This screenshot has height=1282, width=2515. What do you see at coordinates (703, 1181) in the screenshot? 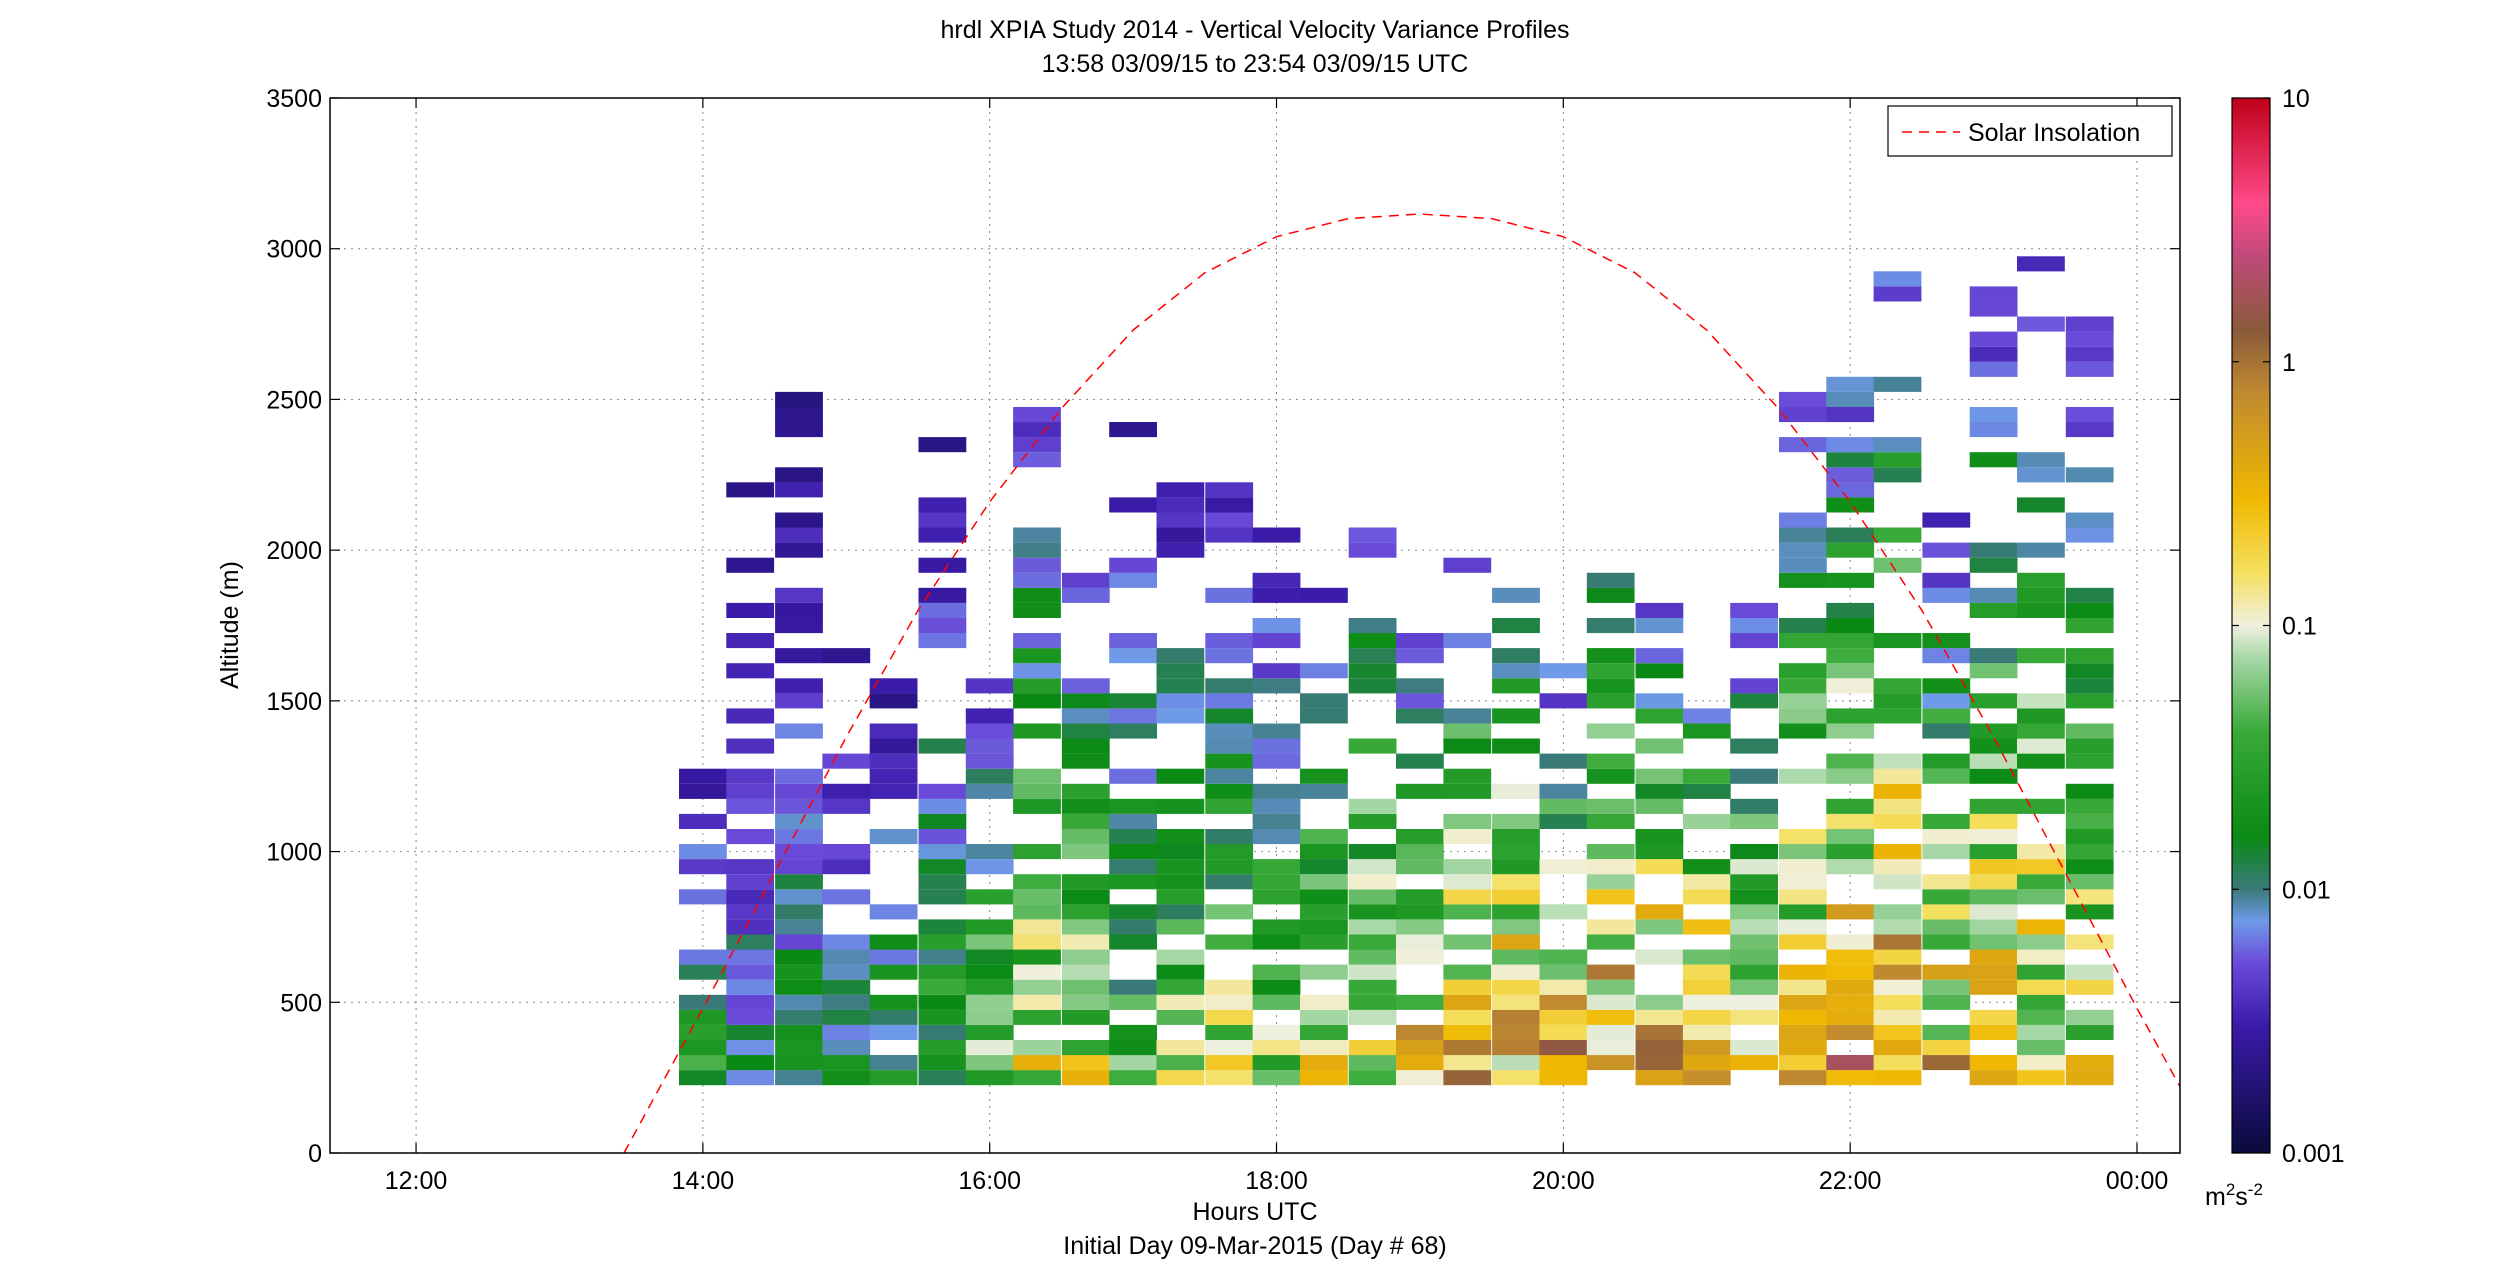
I see `x-tick-label: 14:00` at bounding box center [703, 1181].